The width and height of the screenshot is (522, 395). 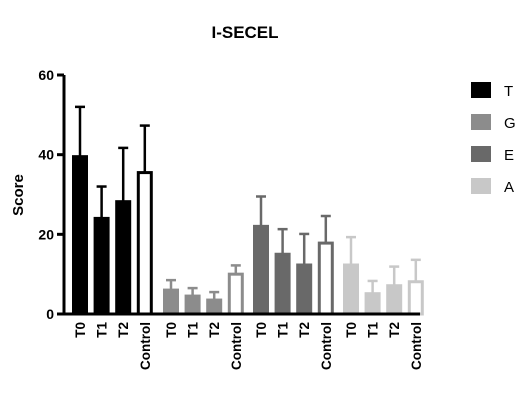 I want to click on bar-G-T0, so click(x=171, y=302).